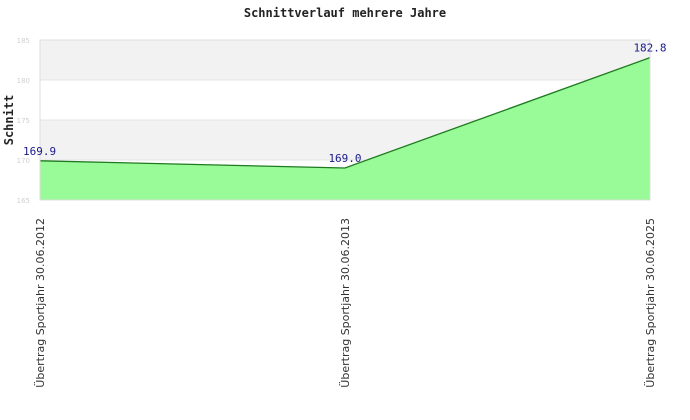 The width and height of the screenshot is (690, 420). Describe the element at coordinates (23, 161) in the screenshot. I see `y-tick-label: 170` at that location.